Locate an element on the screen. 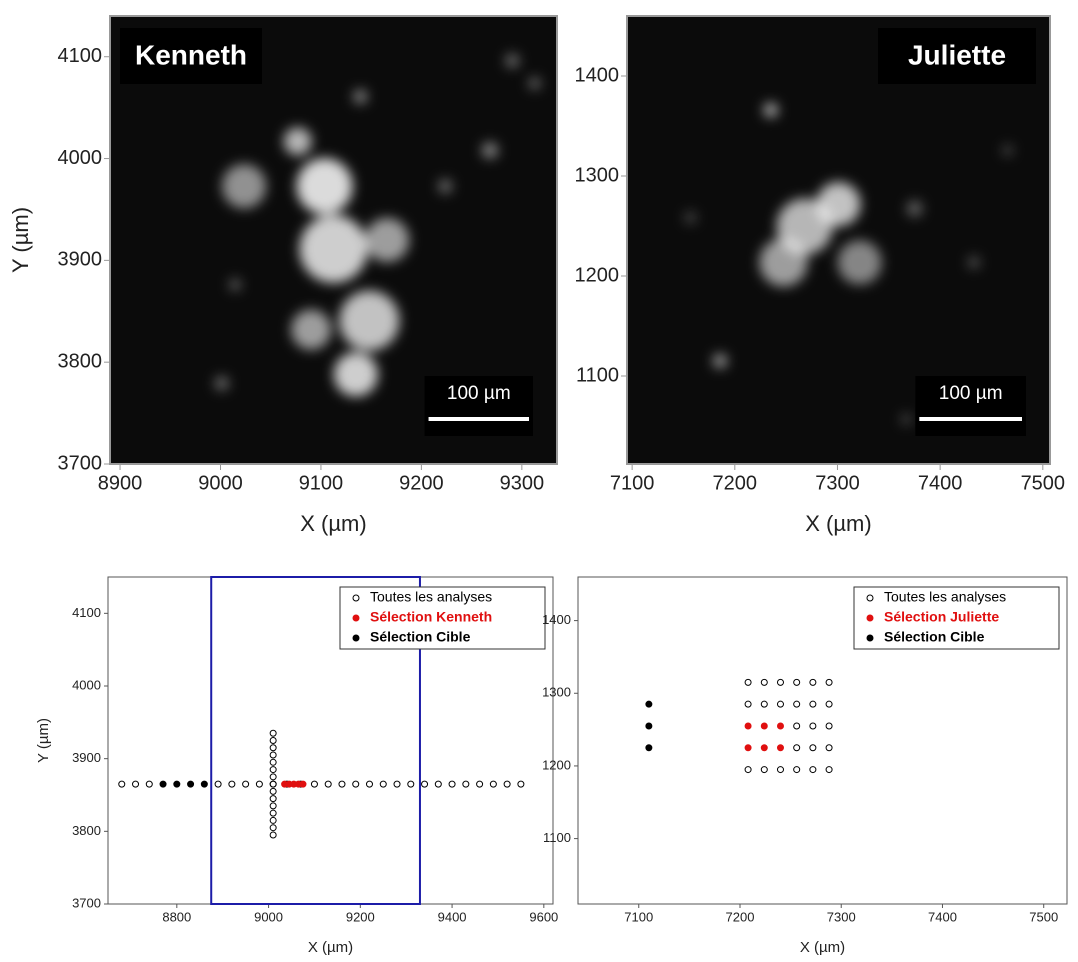 The image size is (1078, 962). x-tick-label: 9600 is located at coordinates (543, 916).